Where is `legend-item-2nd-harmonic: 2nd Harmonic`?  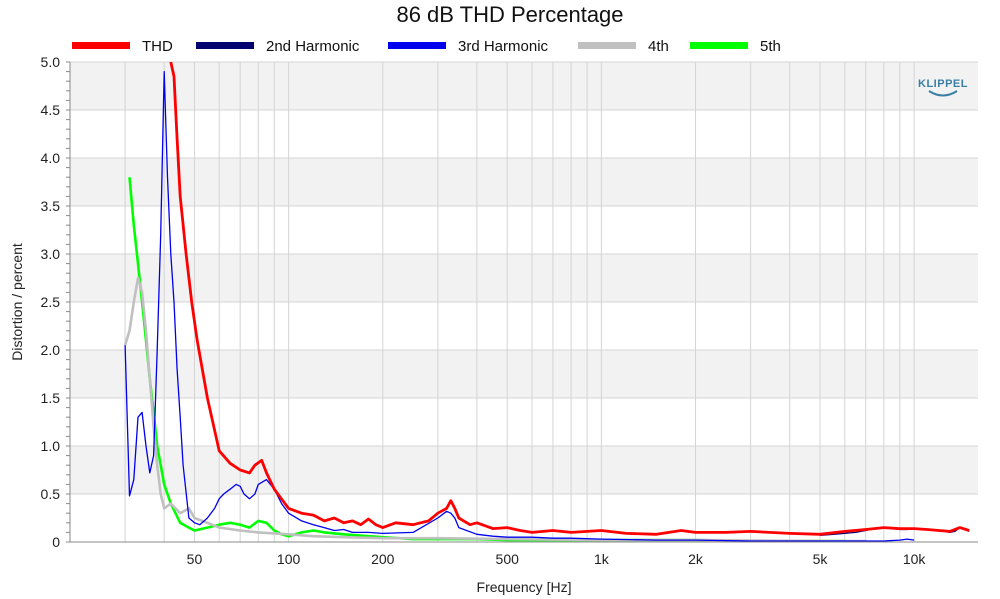 legend-item-2nd-harmonic: 2nd Harmonic is located at coordinates (278, 46).